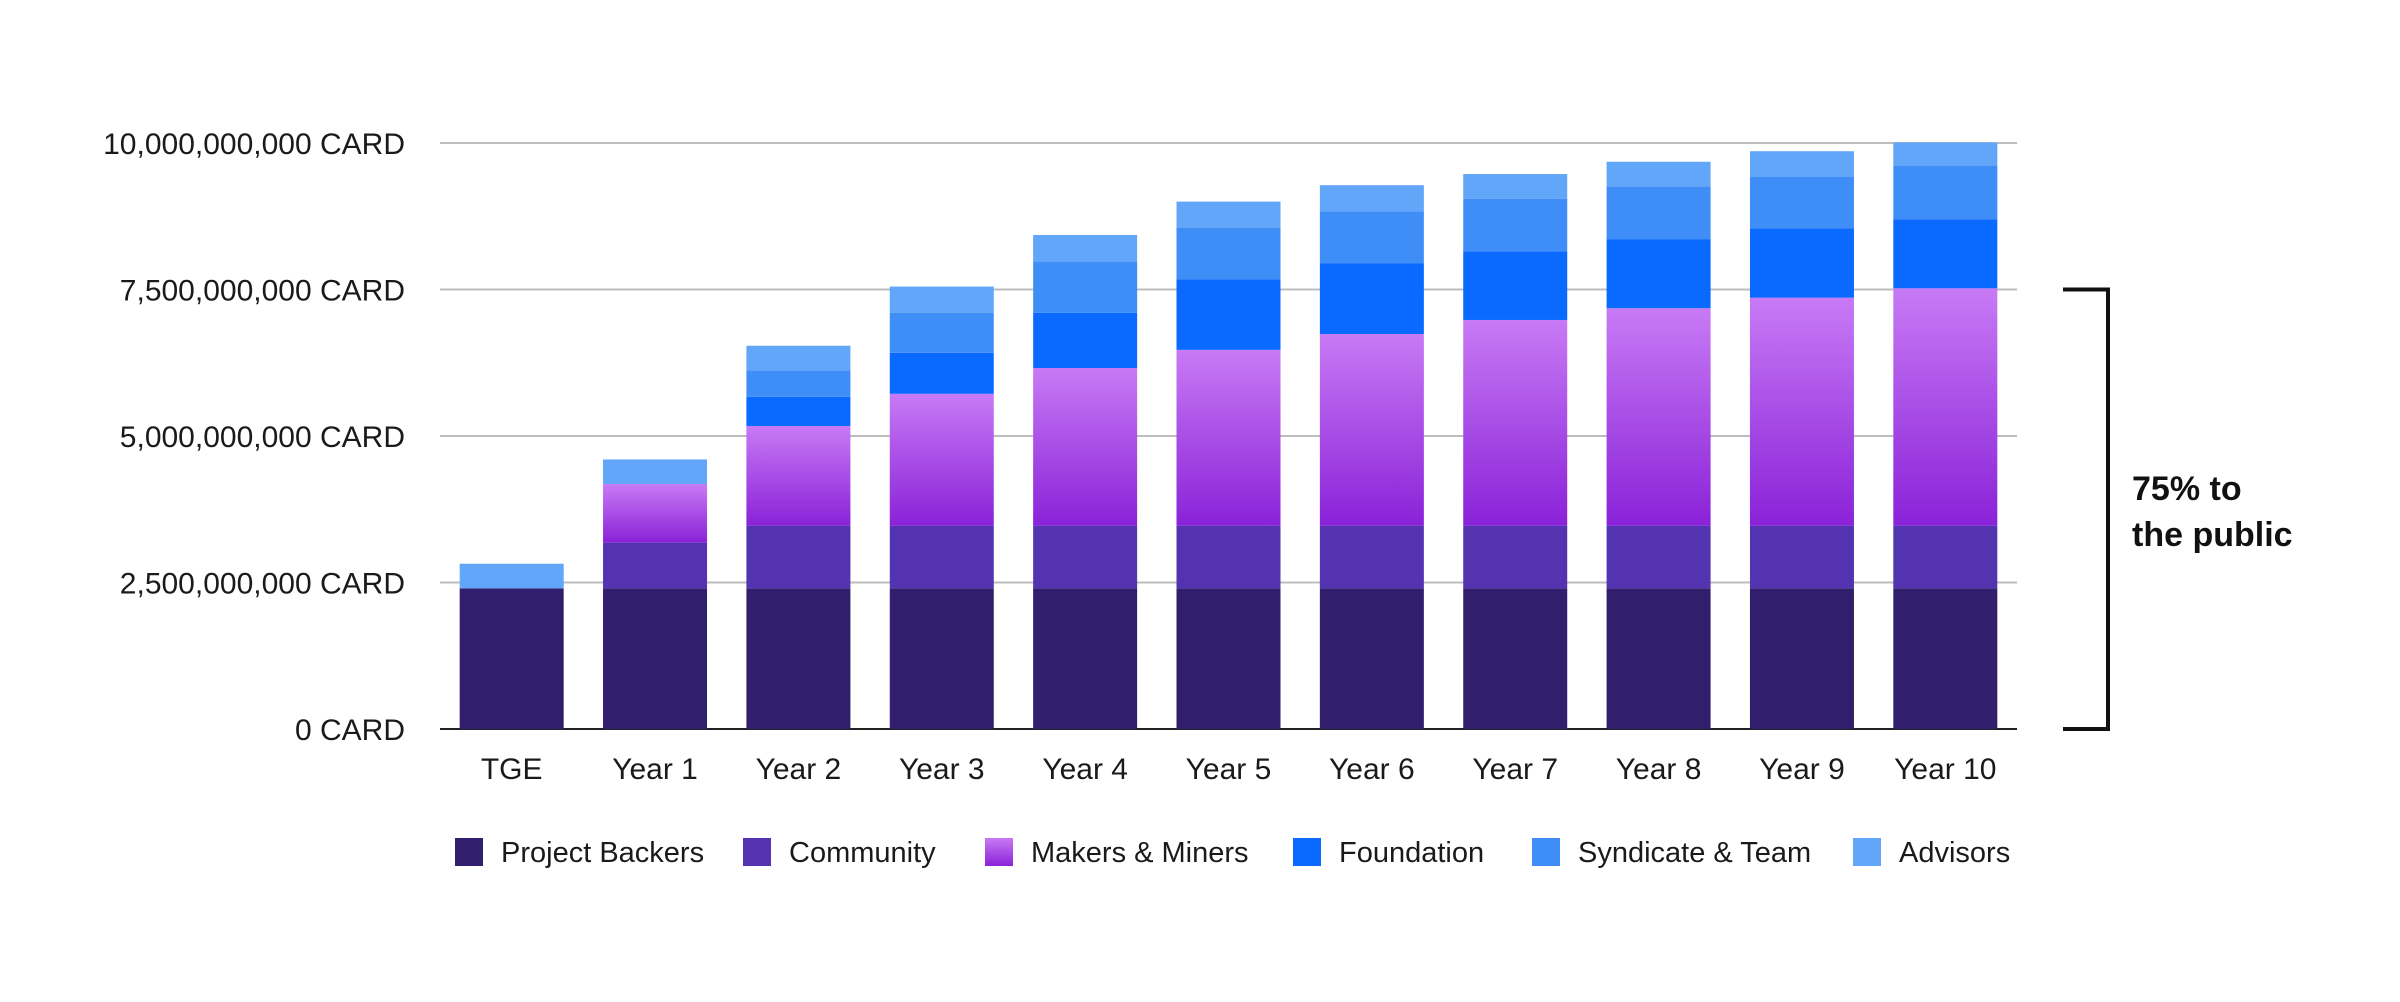 The width and height of the screenshot is (2400, 1002). Describe the element at coordinates (942, 769) in the screenshot. I see `x-tick-label: Year 3` at that location.